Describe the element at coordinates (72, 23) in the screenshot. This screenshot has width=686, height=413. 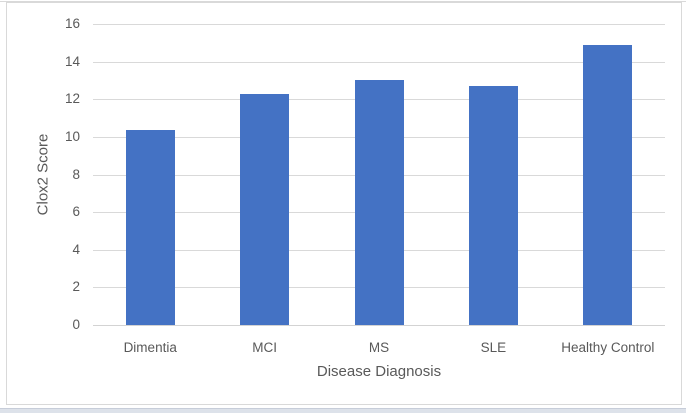
I see `y-tick-label: 16` at that location.